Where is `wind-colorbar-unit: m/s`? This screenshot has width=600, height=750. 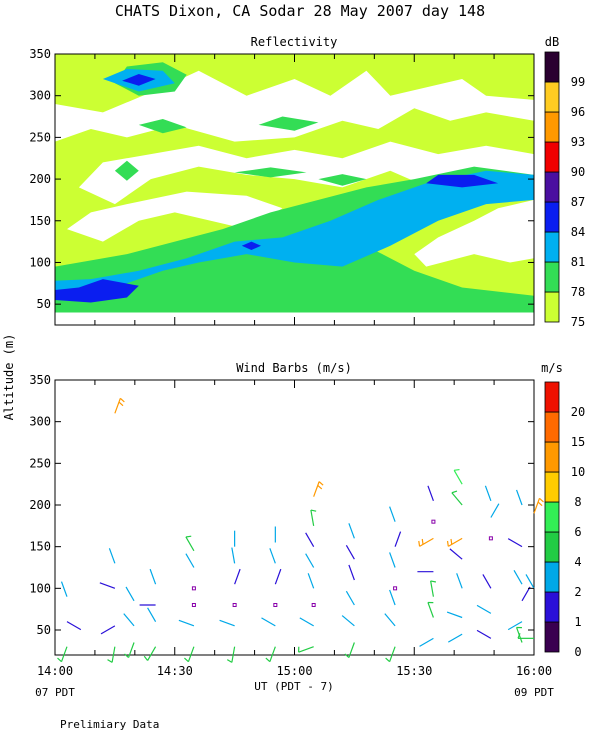 wind-colorbar-unit: m/s is located at coordinates (552, 368).